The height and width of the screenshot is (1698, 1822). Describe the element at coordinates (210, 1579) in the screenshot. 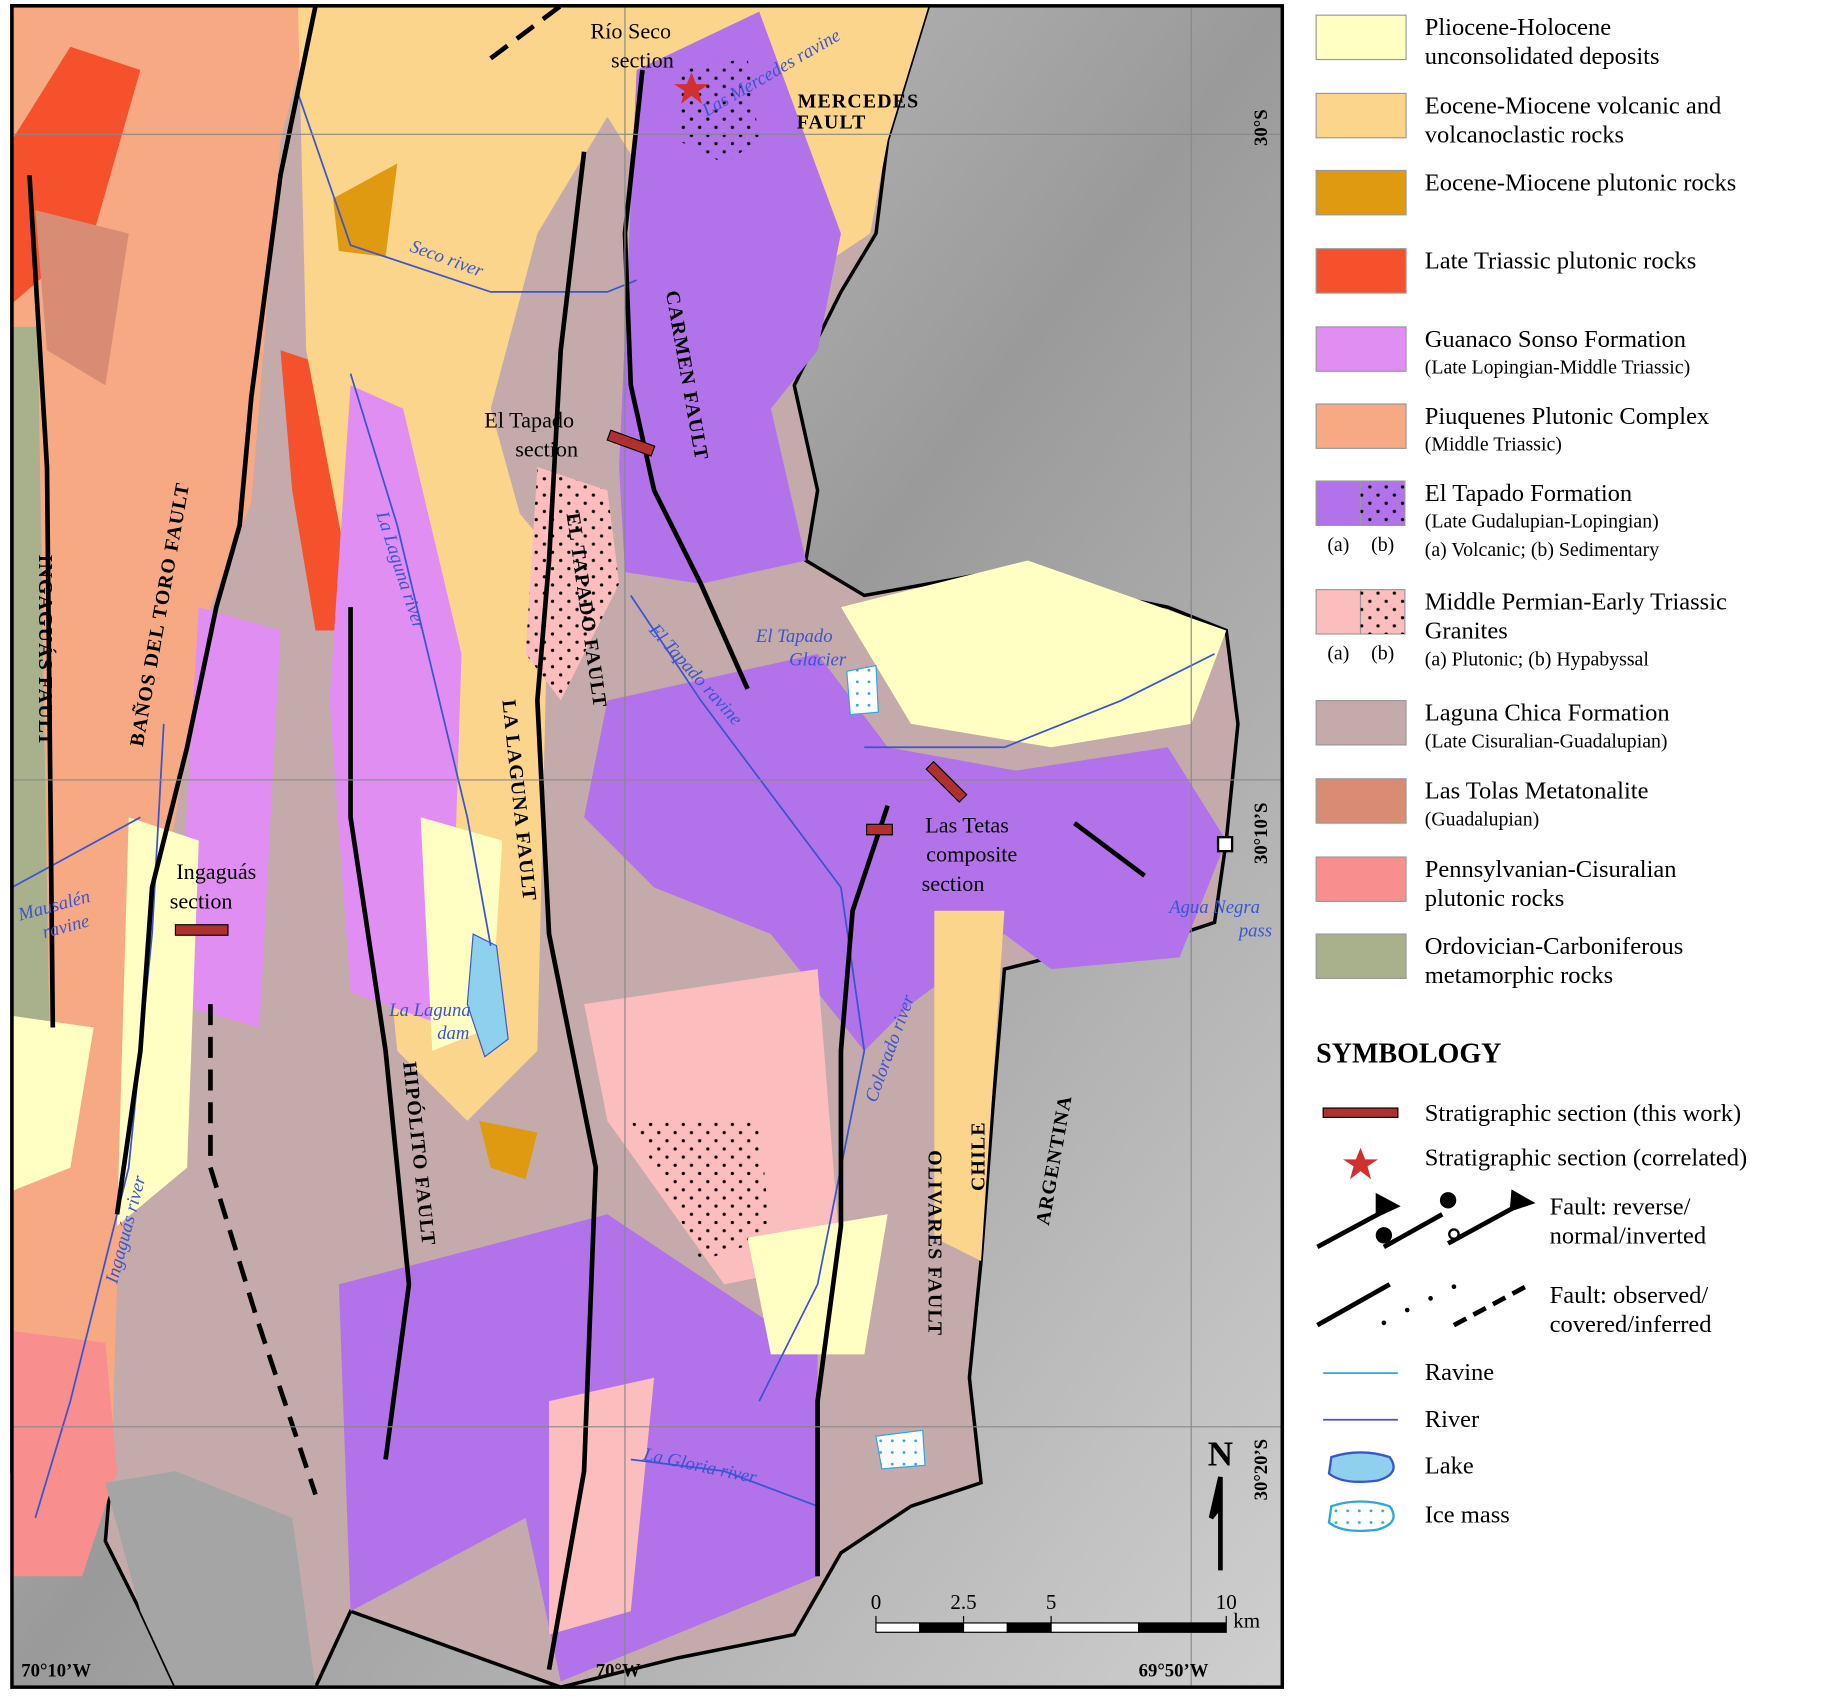

I see `hillshade-patch` at that location.